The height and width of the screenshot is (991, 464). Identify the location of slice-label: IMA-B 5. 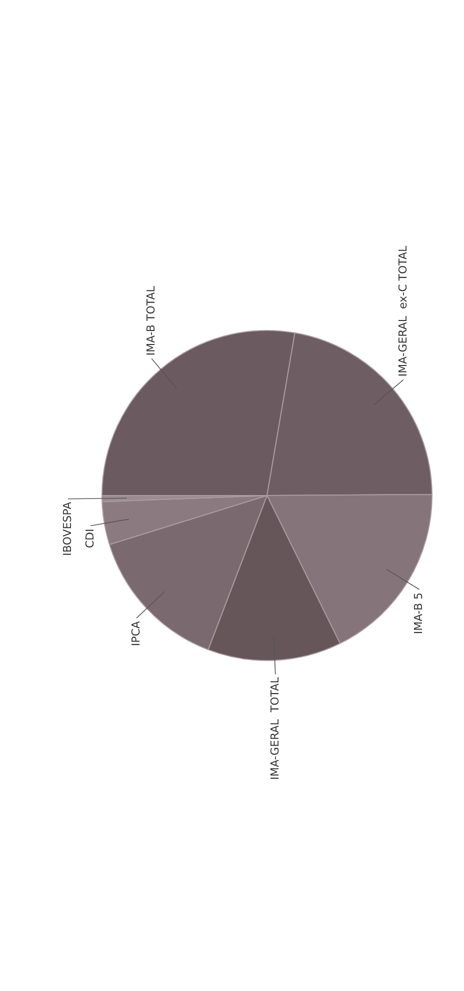
(419, 613).